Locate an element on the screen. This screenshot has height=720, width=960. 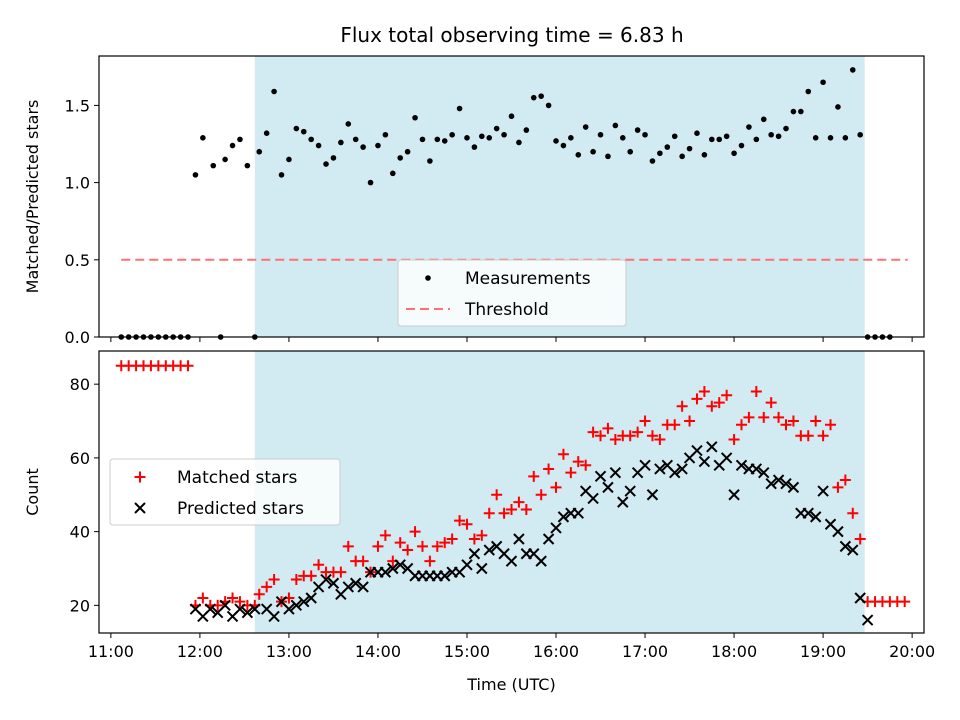
x-tick-label: 11:00 is located at coordinates (111, 651).